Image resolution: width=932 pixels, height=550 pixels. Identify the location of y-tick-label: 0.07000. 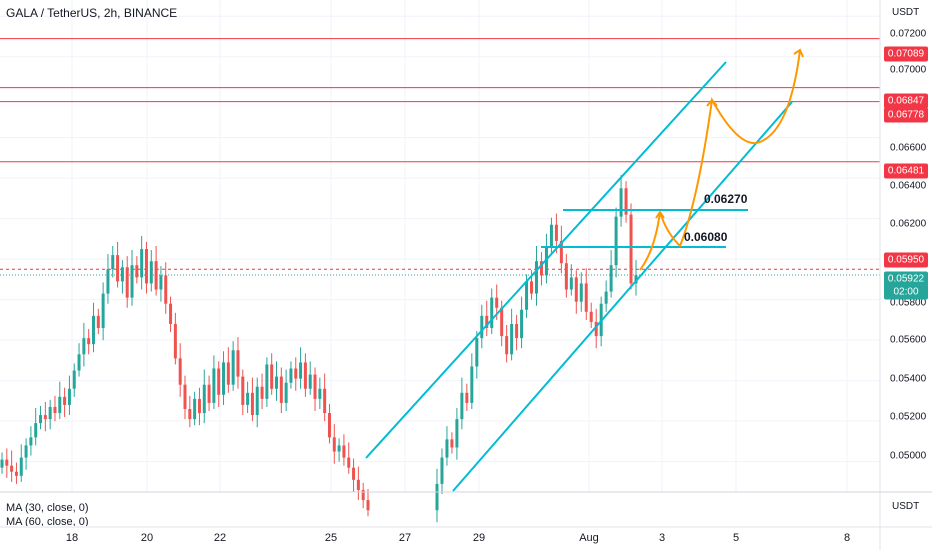
(908, 70).